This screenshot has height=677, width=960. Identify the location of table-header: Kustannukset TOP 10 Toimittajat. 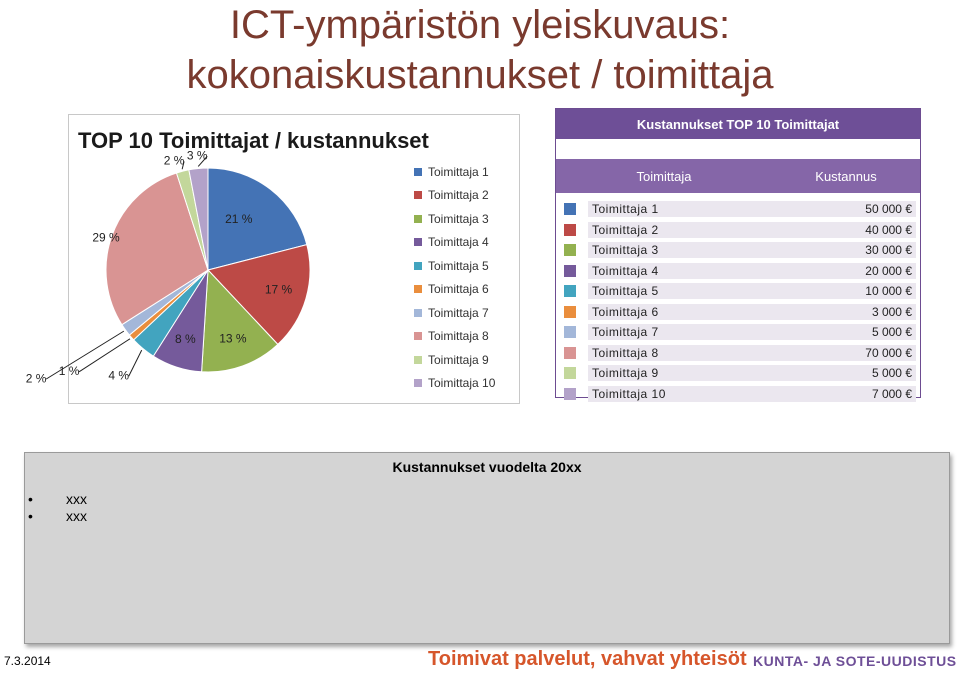
(738, 124).